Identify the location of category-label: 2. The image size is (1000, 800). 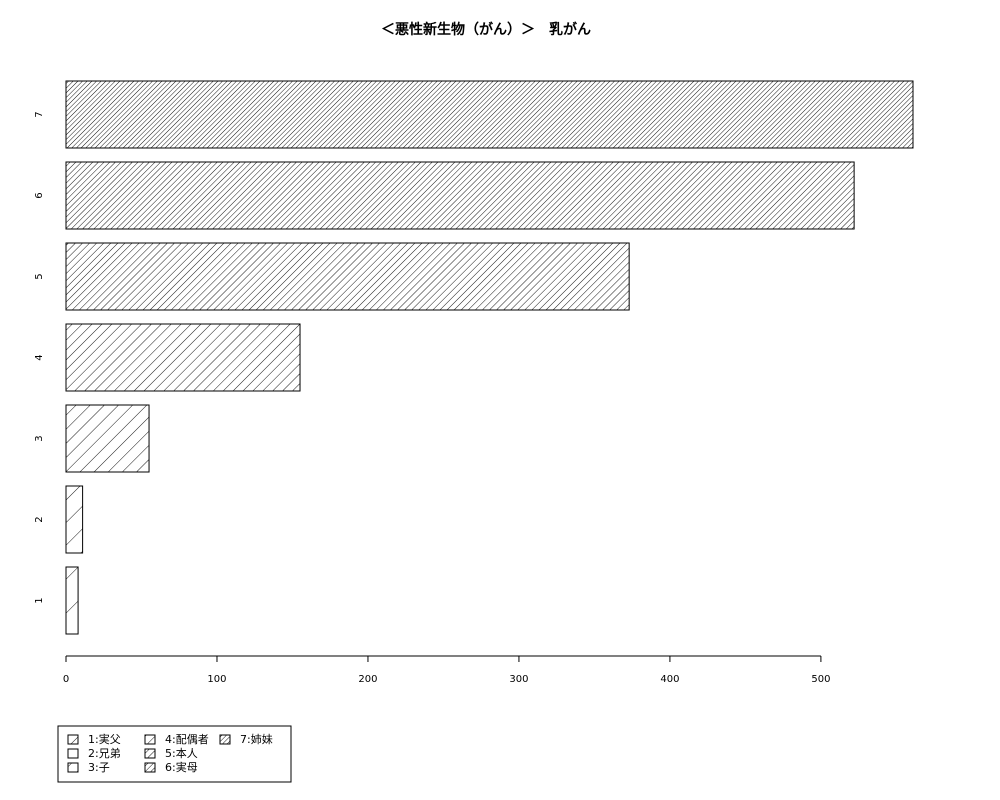
(39, 519).